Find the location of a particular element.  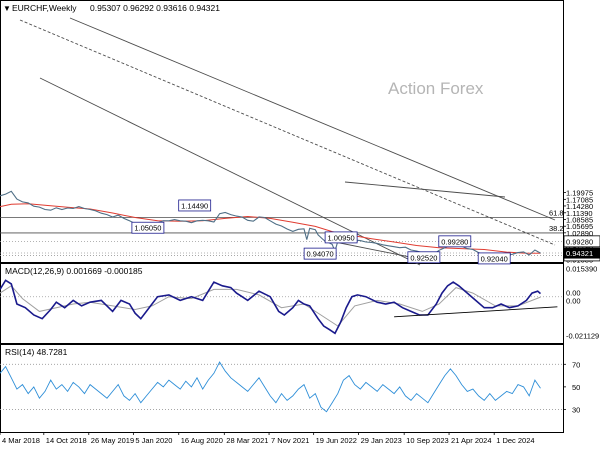

rsi-line is located at coordinates (270, 387).